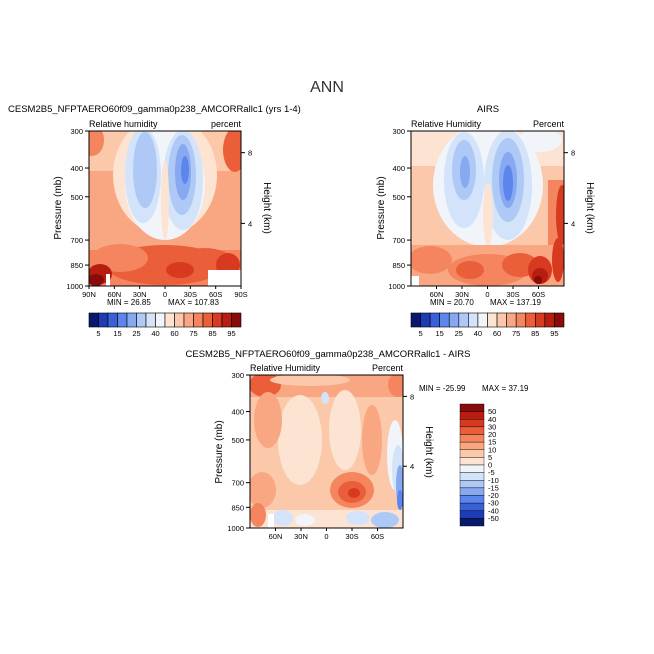 The image size is (654, 654). I want to click on x-tick-label: 30S, so click(351, 536).